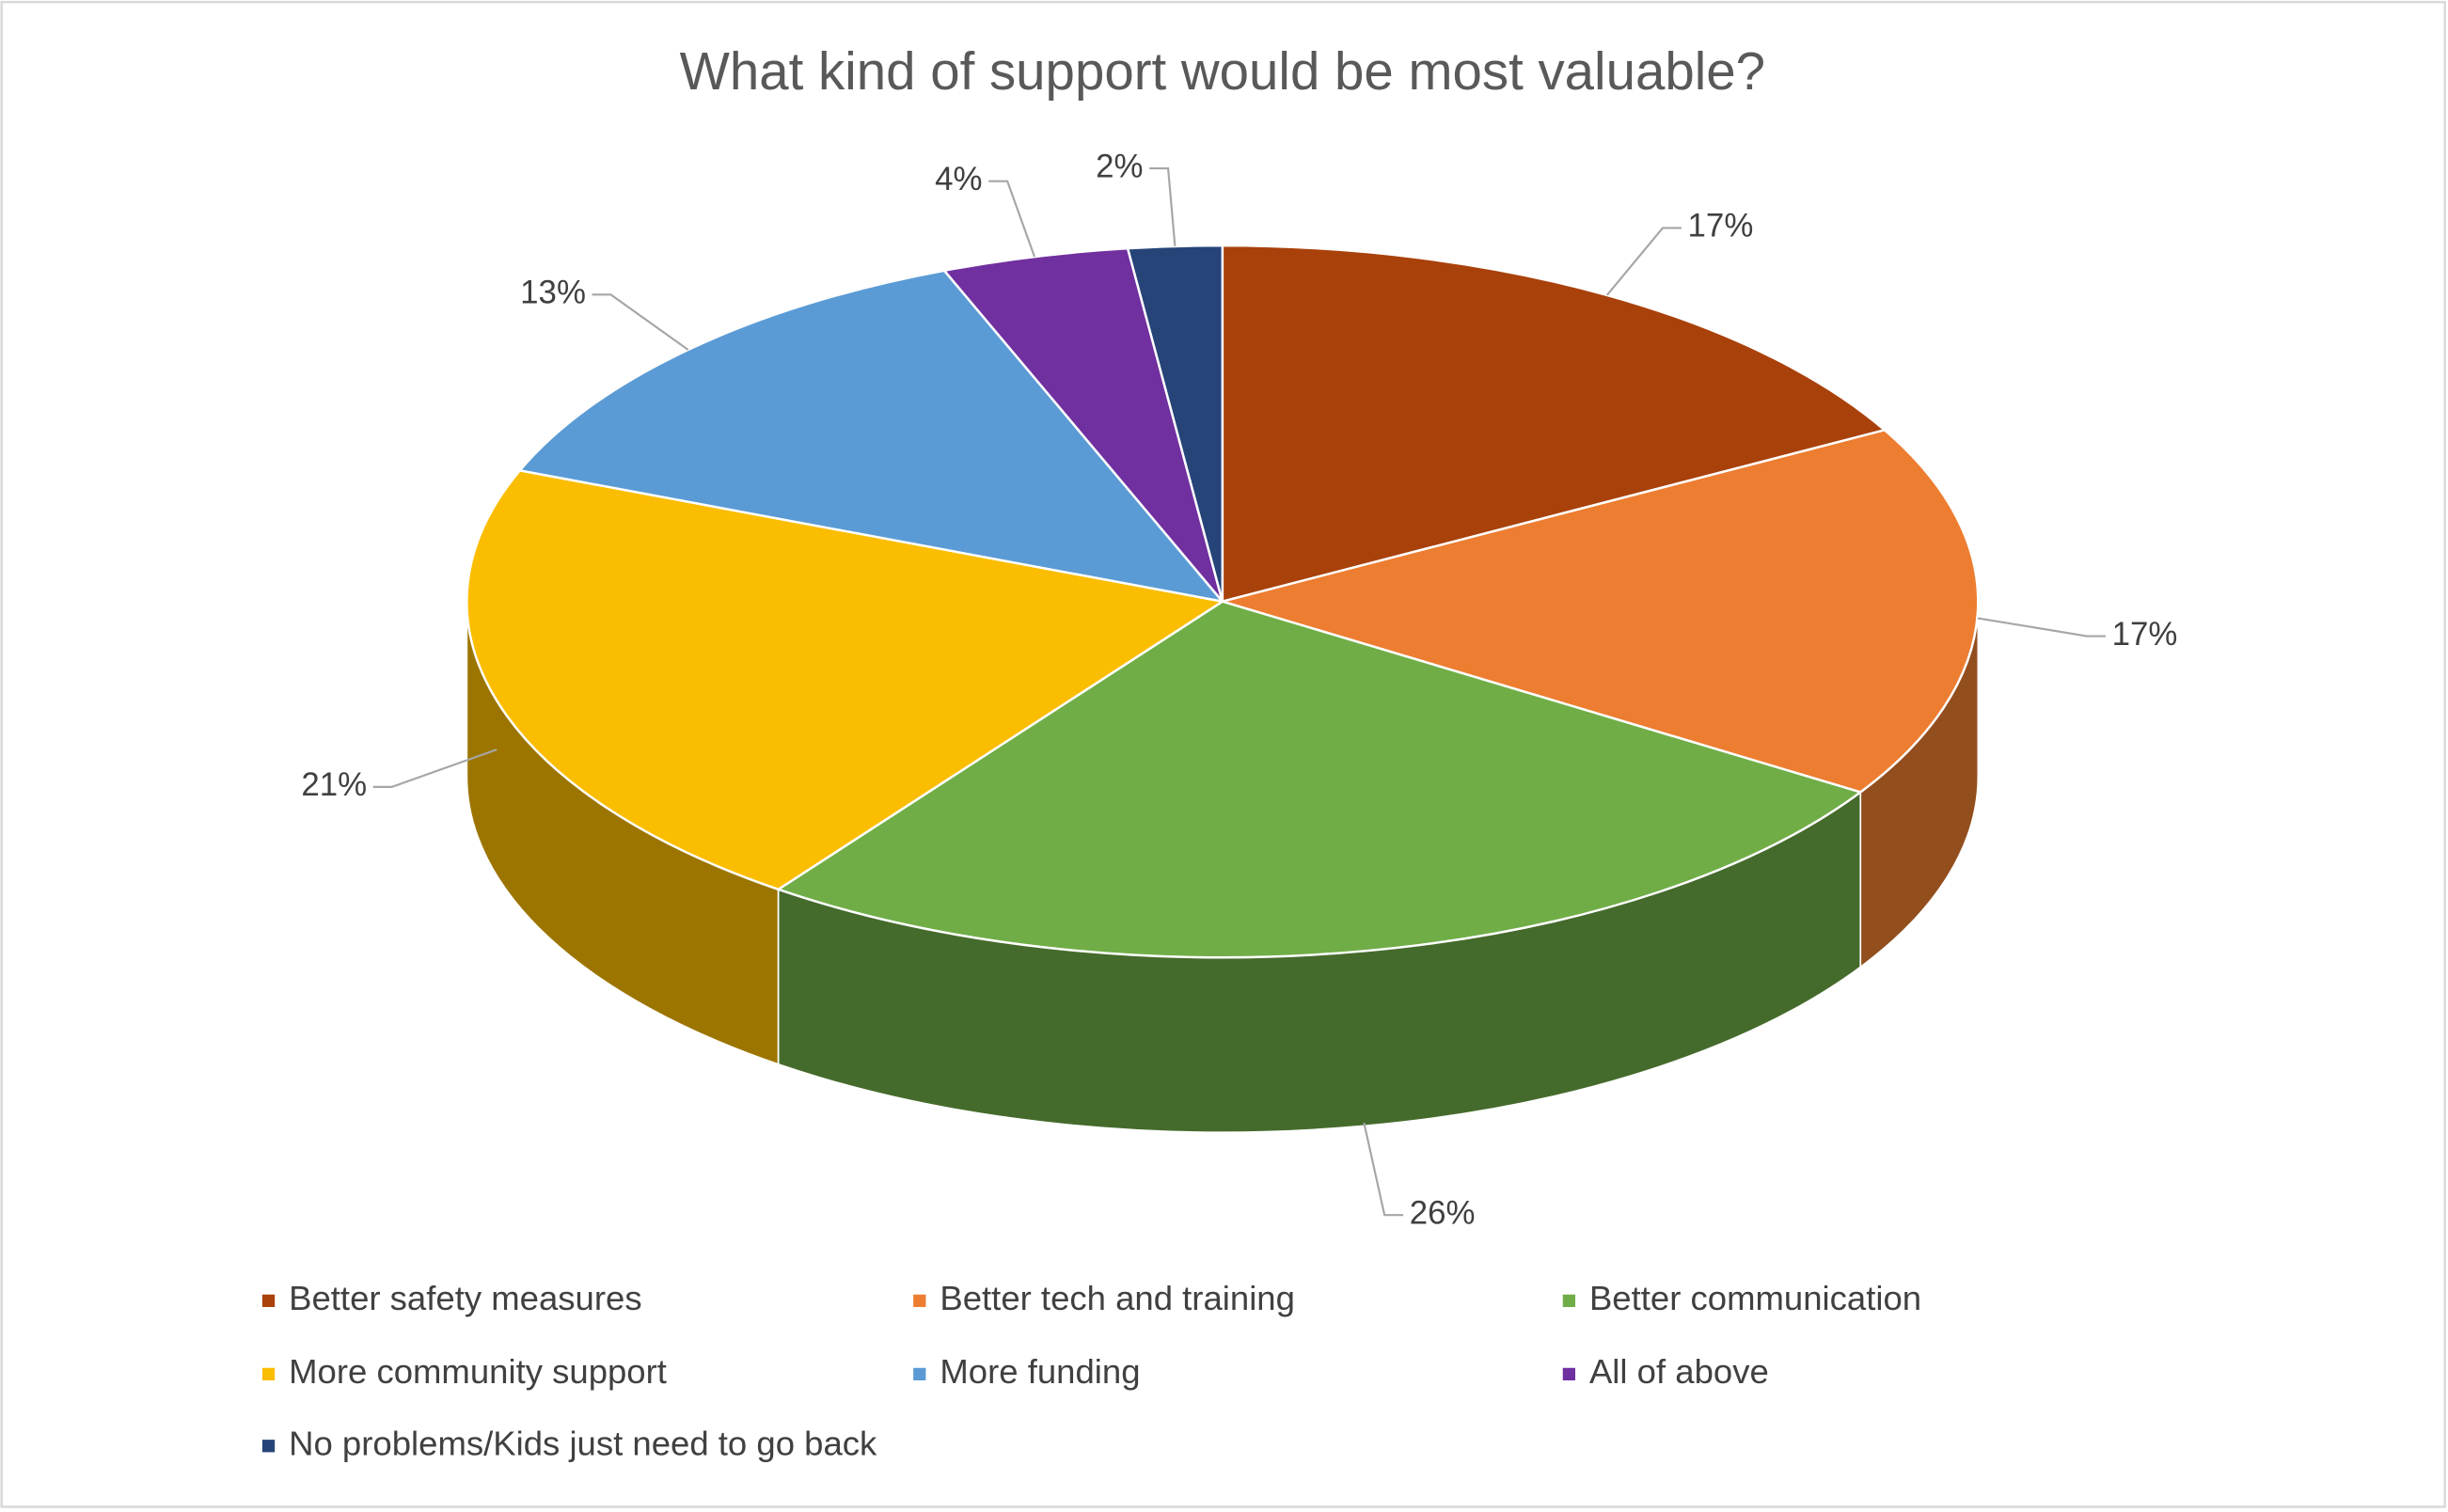  I want to click on data-label: 13%, so click(553, 293).